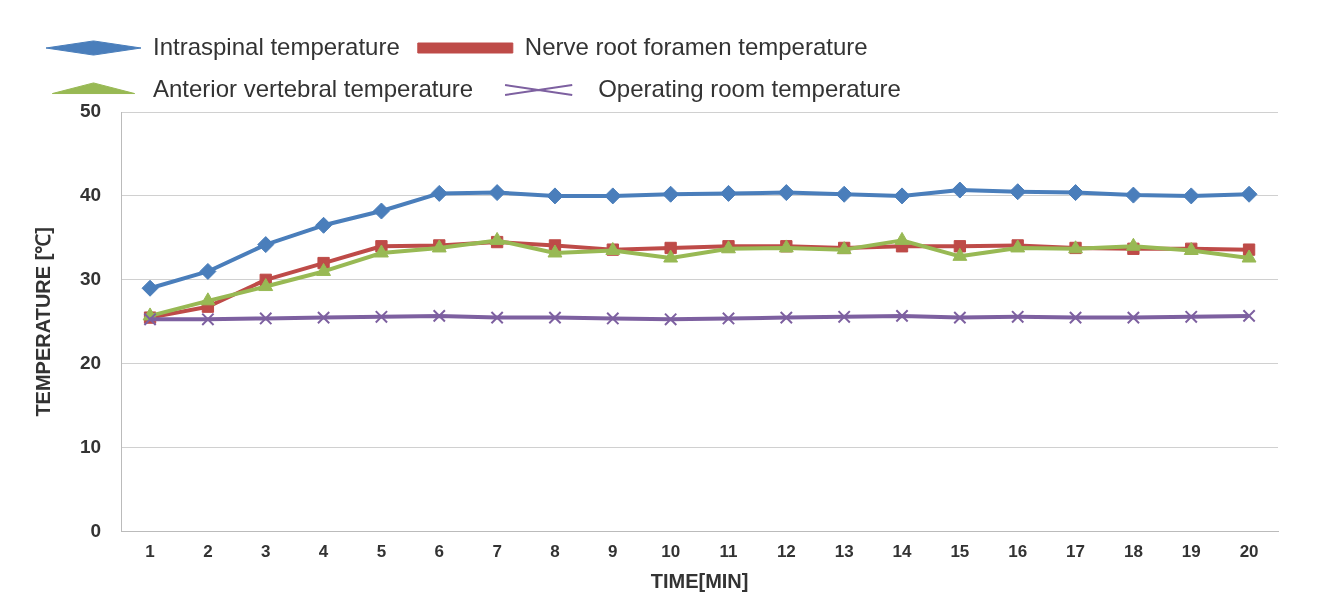  What do you see at coordinates (90, 362) in the screenshot?
I see `y-tick-label: 20` at bounding box center [90, 362].